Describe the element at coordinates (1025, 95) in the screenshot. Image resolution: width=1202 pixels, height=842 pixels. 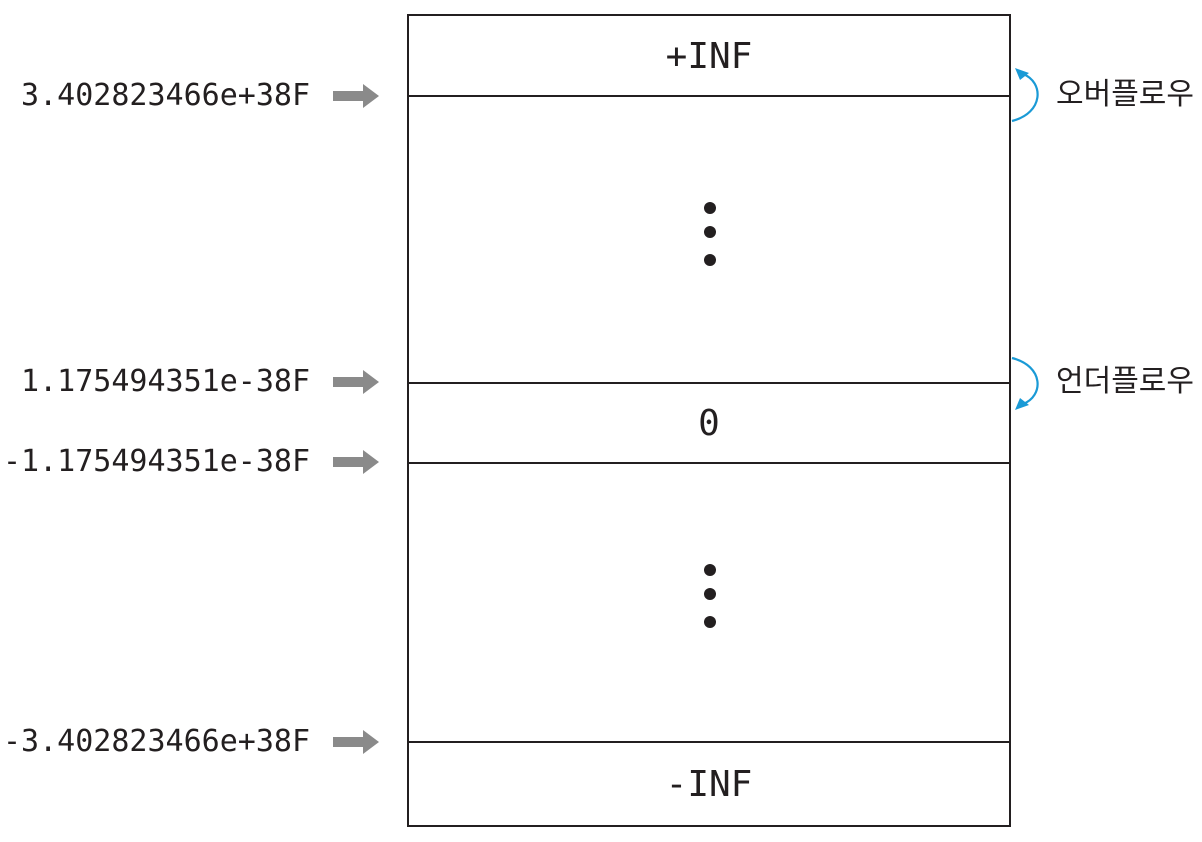
I see `overflow-curve-arrow-icon` at that location.